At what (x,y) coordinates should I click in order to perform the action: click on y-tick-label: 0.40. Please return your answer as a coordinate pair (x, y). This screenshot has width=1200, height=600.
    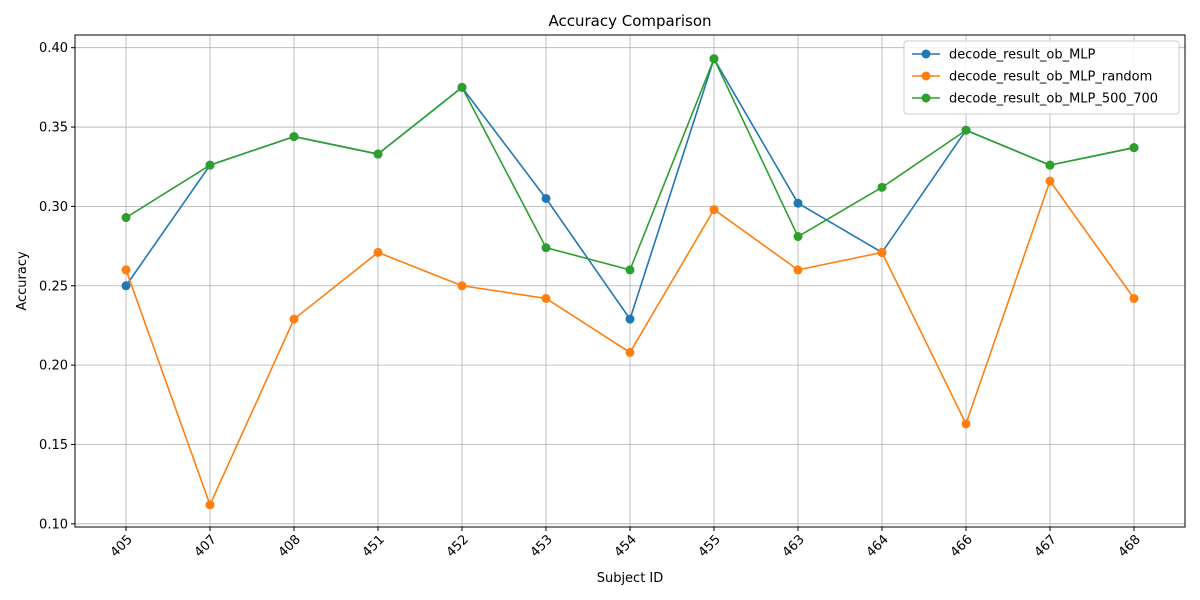
    Looking at the image, I should click on (53, 48).